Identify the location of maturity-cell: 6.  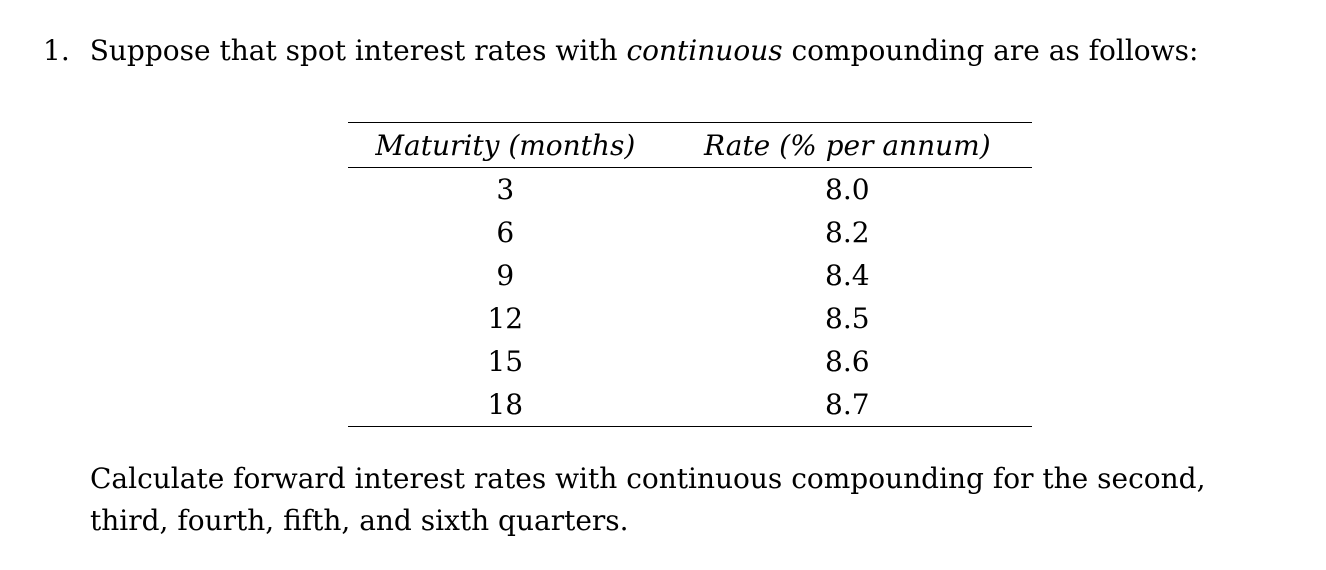
(505, 232).